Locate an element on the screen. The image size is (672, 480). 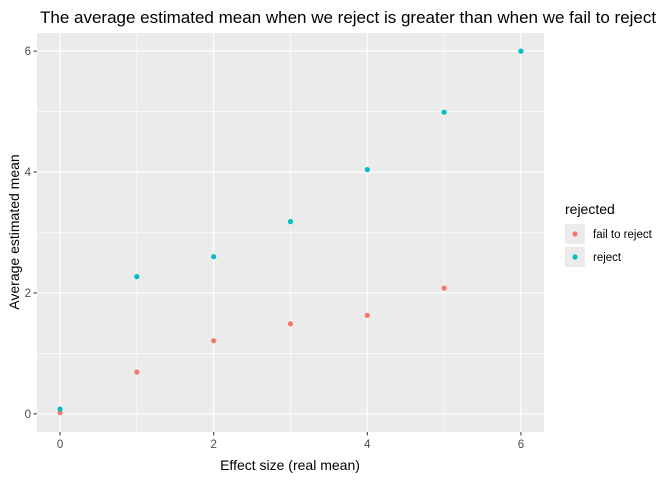
y-axis-label: Average estimated mean is located at coordinates (14, 231).